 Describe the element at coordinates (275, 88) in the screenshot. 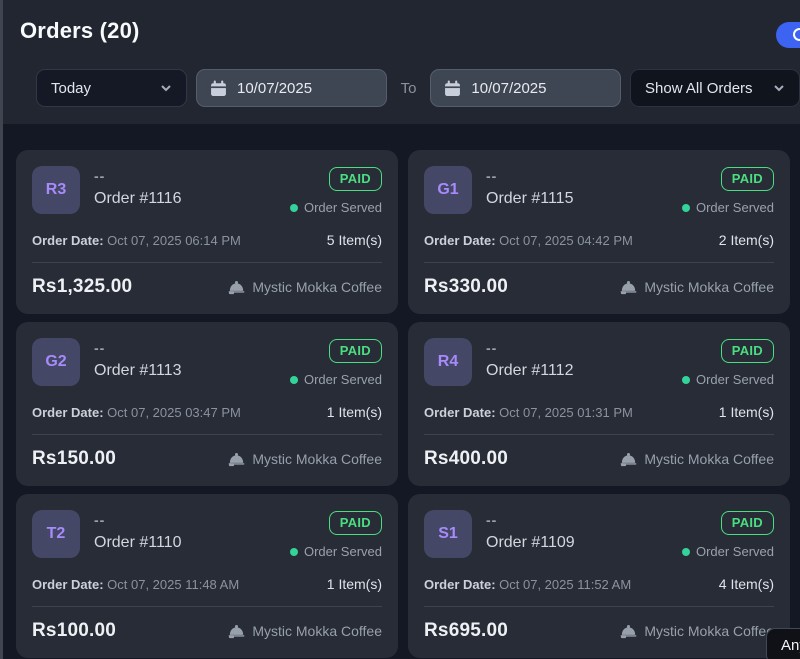

I see `date-from-value: 10/07/2025` at that location.